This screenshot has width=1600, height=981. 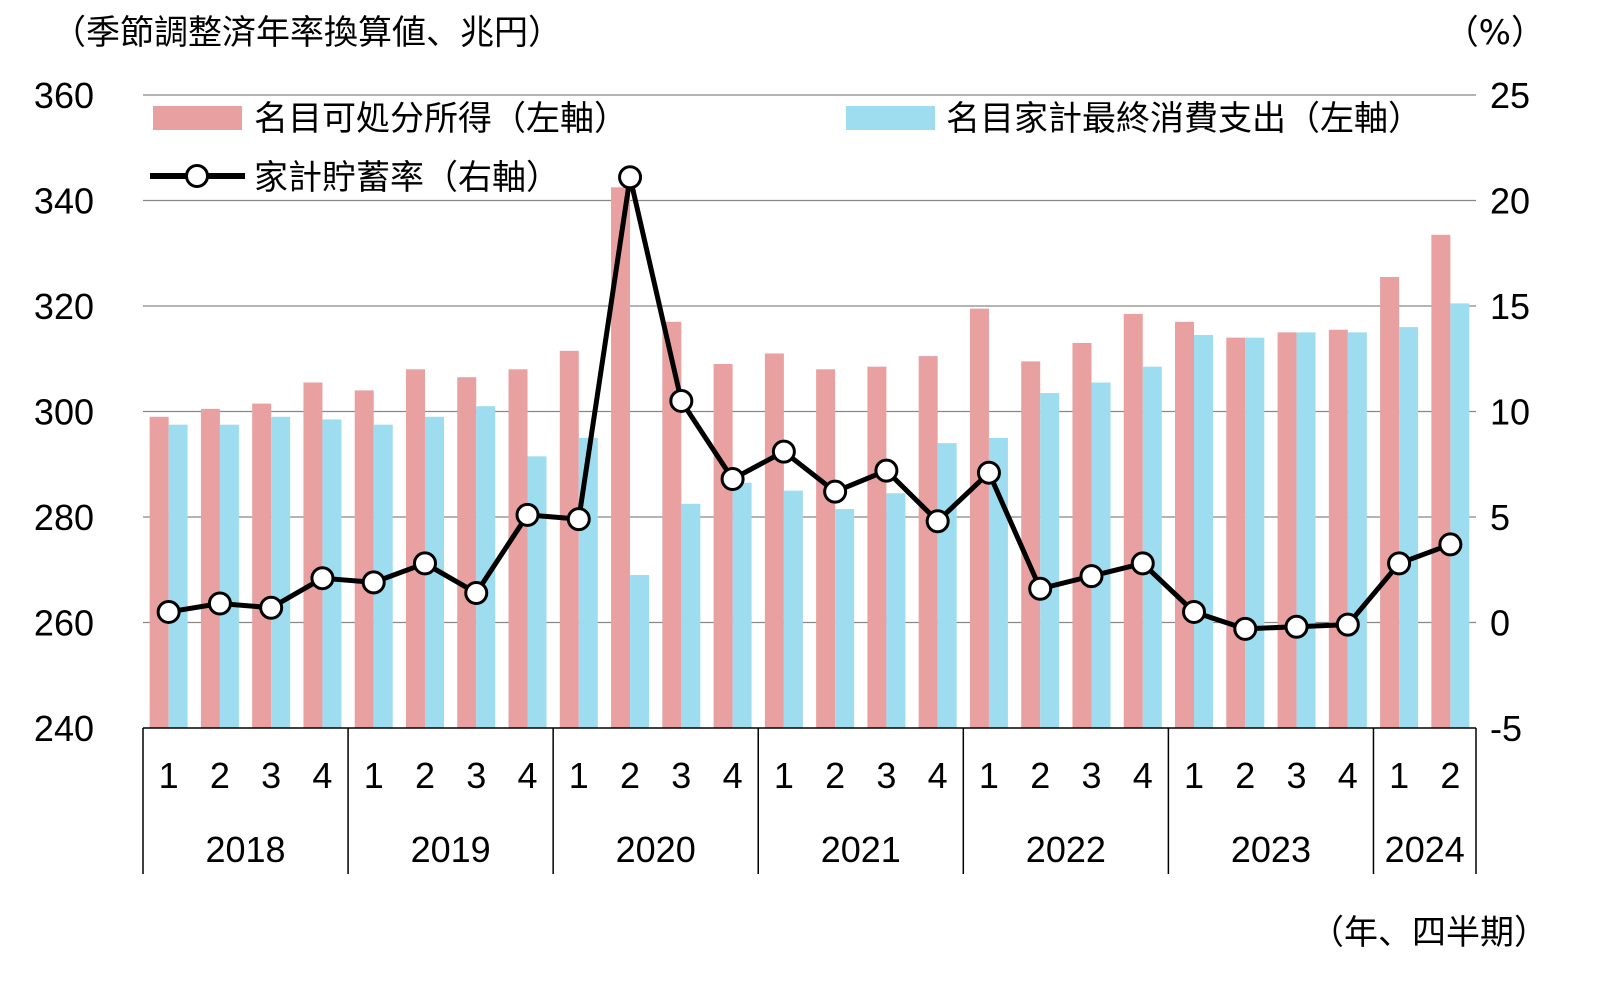 I want to click on legend-swatch-consumption, so click(x=890, y=118).